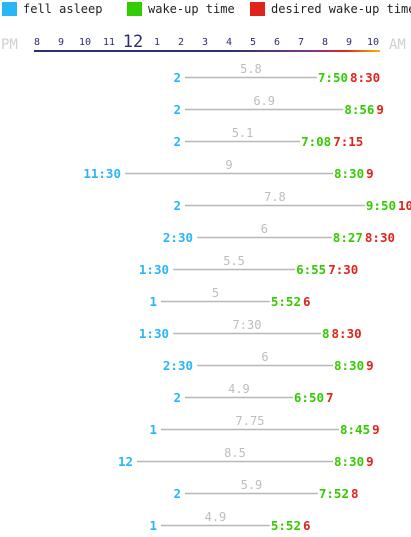  What do you see at coordinates (251, 69) in the screenshot?
I see `duration-label: 5.8` at bounding box center [251, 69].